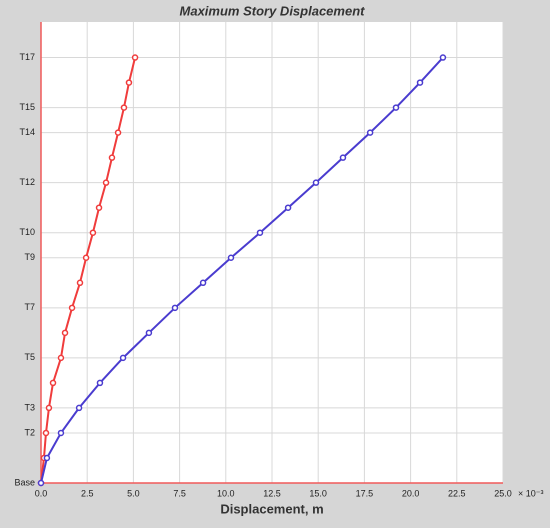  What do you see at coordinates (531, 493) in the screenshot?
I see `x-multiplier: × 10⁻³` at bounding box center [531, 493].